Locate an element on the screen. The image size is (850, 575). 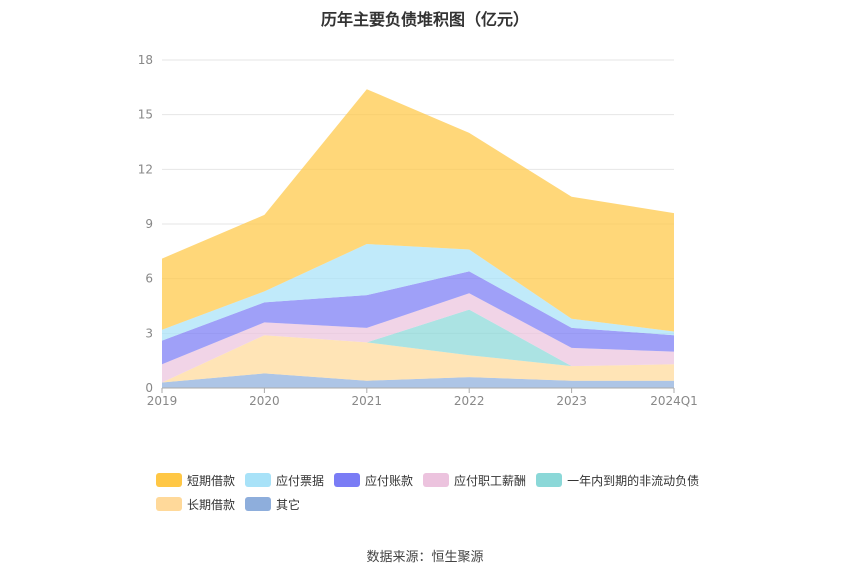
legend-label: 其它 is located at coordinates (288, 504).